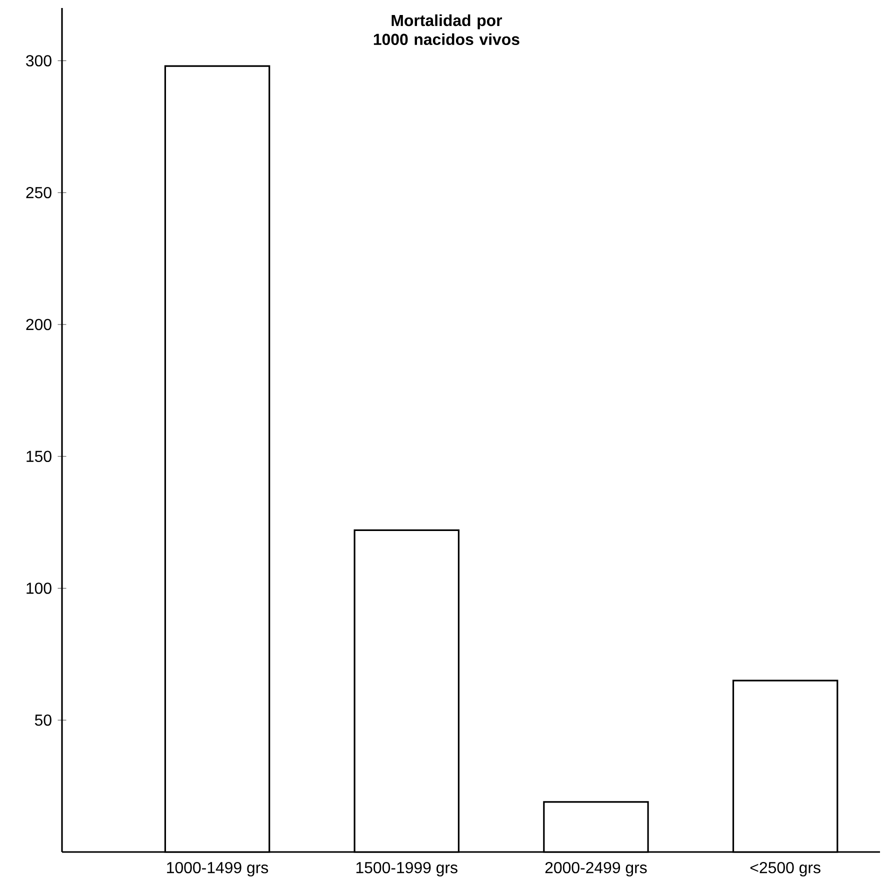 This screenshot has width=886, height=894. I want to click on y-tick-label: 200, so click(39, 324).